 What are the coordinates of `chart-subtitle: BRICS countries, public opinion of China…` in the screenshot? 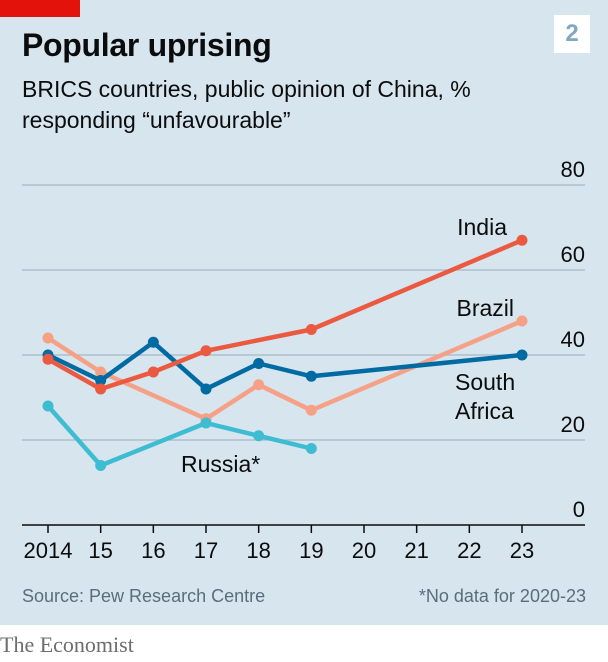 It's located at (246, 104).